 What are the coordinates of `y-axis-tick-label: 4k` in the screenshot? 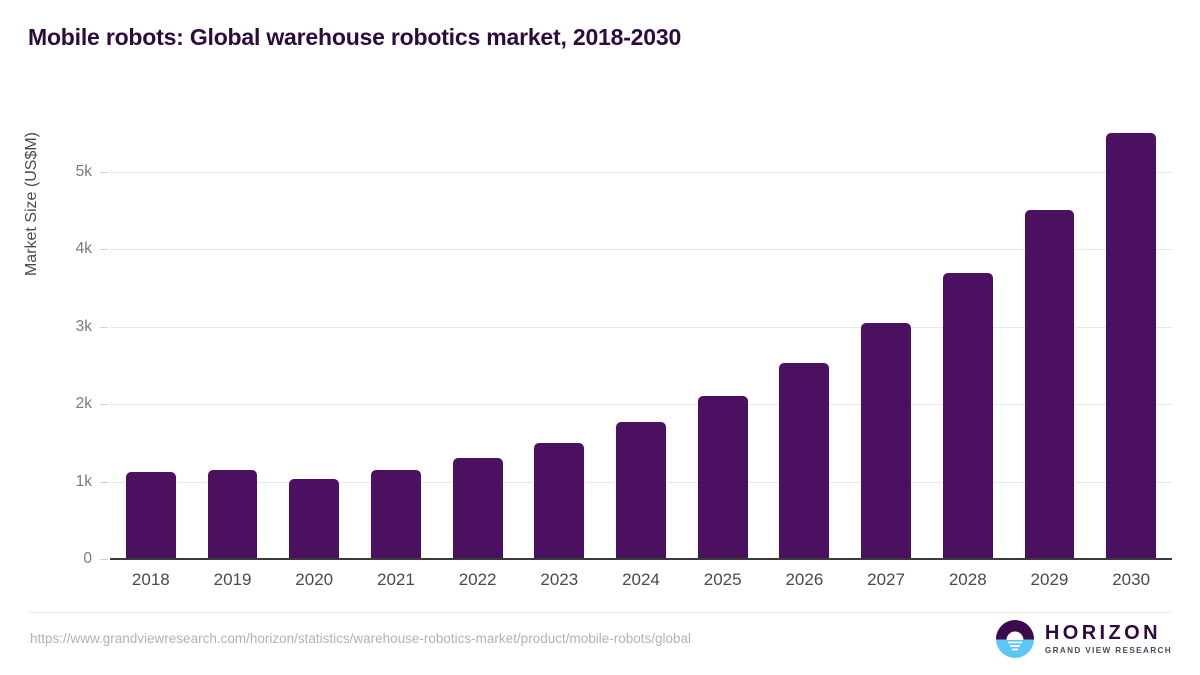 It's located at (83, 249).